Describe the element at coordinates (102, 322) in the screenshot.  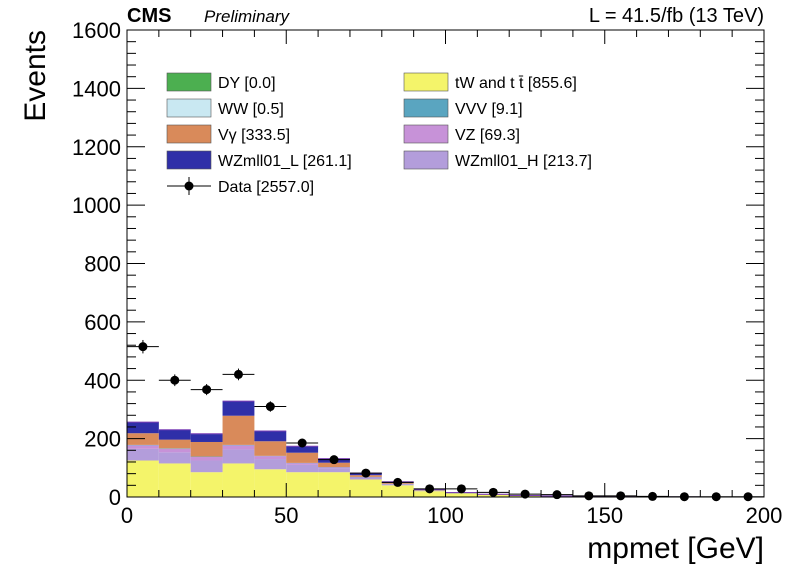
I see `y-tick-label-600: 600` at that location.